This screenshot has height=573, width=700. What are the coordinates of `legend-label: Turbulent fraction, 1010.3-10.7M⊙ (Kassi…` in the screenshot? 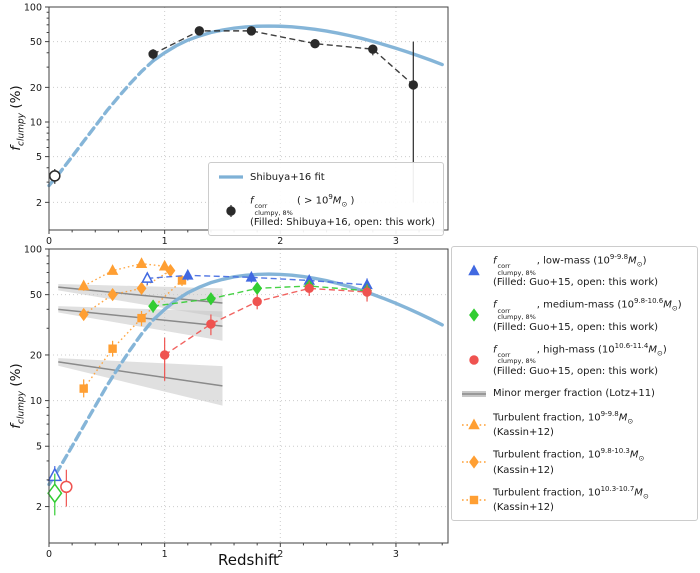 It's located at (571, 499).